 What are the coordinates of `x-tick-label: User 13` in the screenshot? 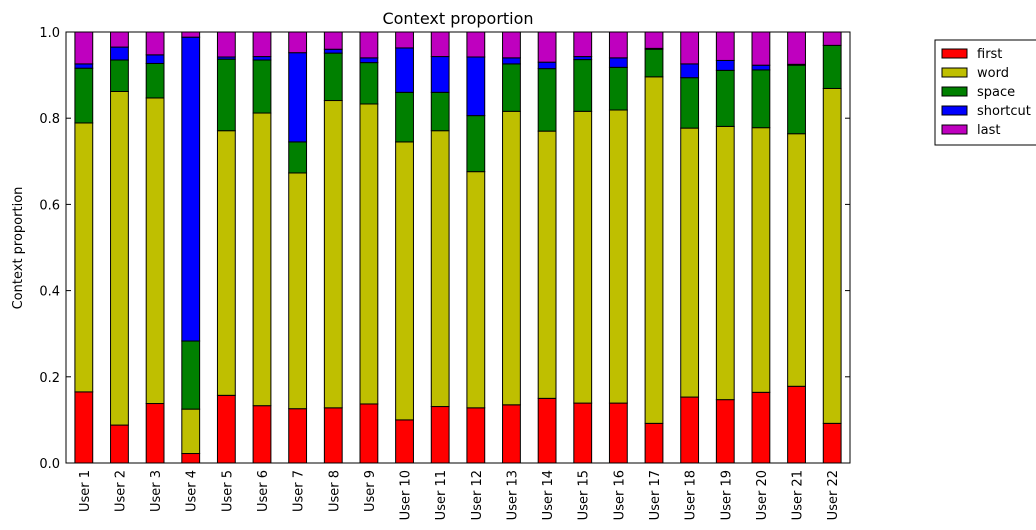 It's located at (512, 495).